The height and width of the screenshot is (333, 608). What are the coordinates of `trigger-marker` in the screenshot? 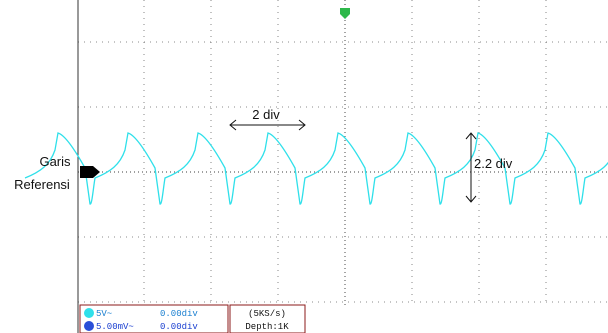 It's located at (345, 13).